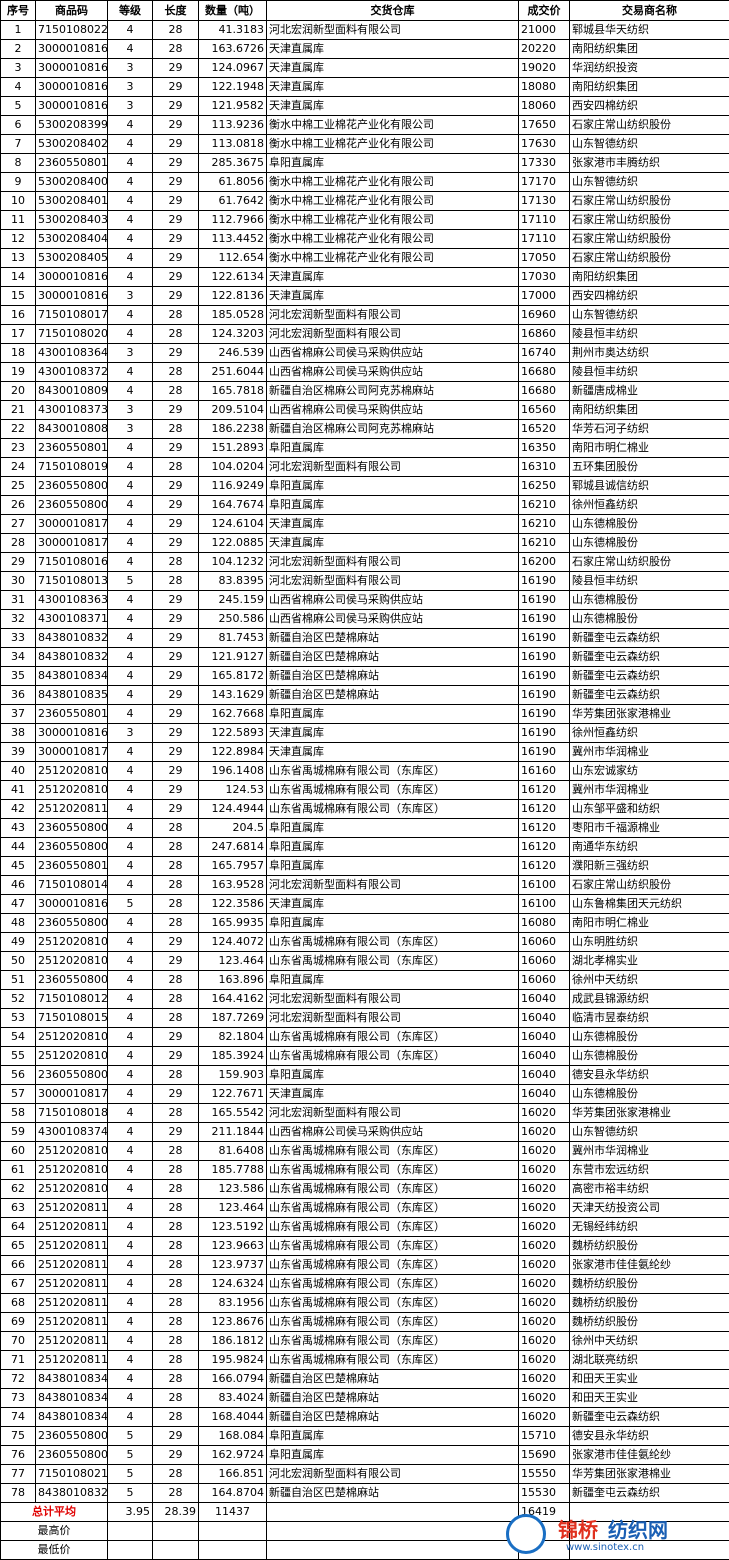  Describe the element at coordinates (18, 904) in the screenshot. I see `cell: 47` at that location.